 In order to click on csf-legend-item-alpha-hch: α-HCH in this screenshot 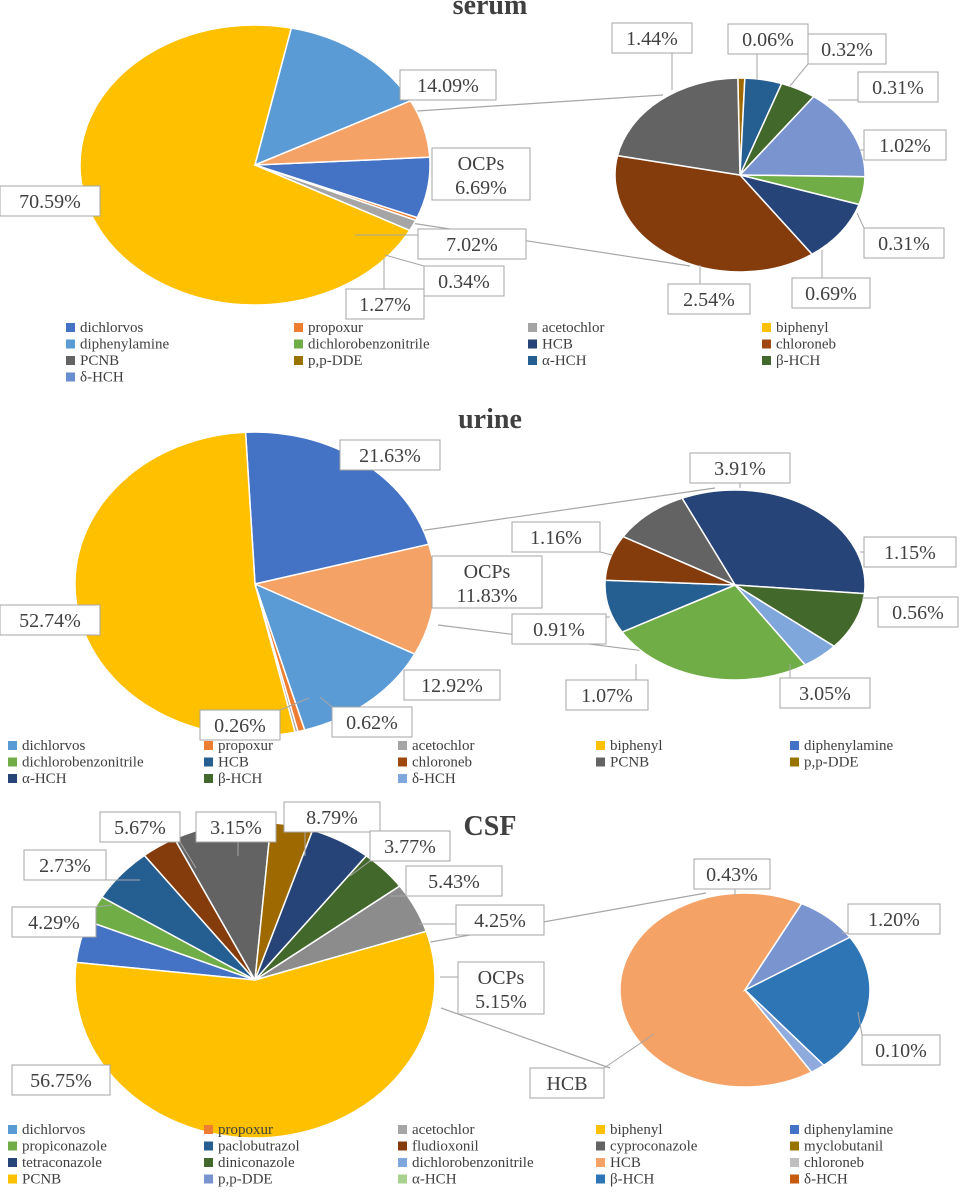, I will do `click(427, 1180)`.